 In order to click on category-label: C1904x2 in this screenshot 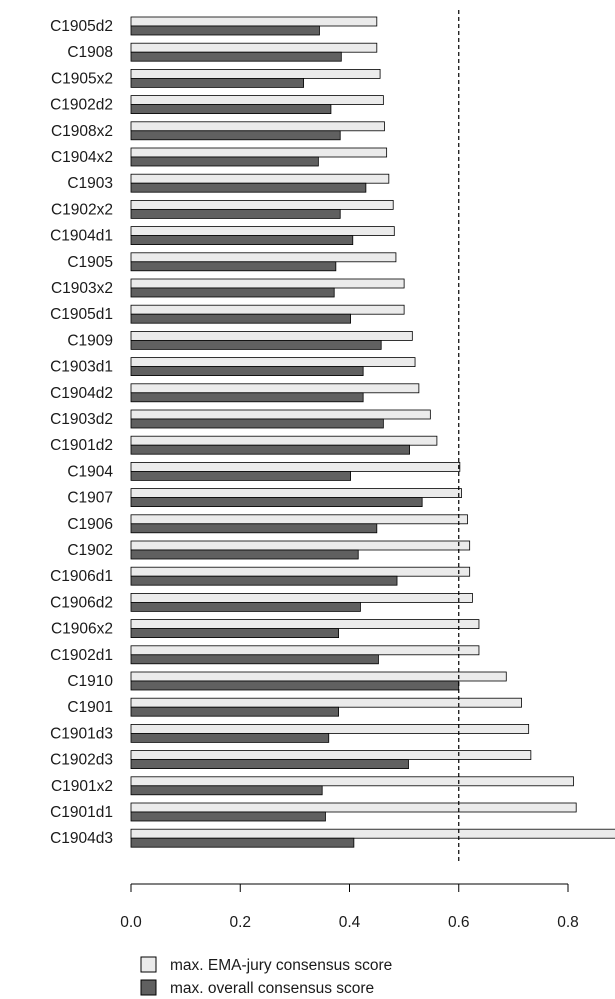, I will do `click(82, 157)`.